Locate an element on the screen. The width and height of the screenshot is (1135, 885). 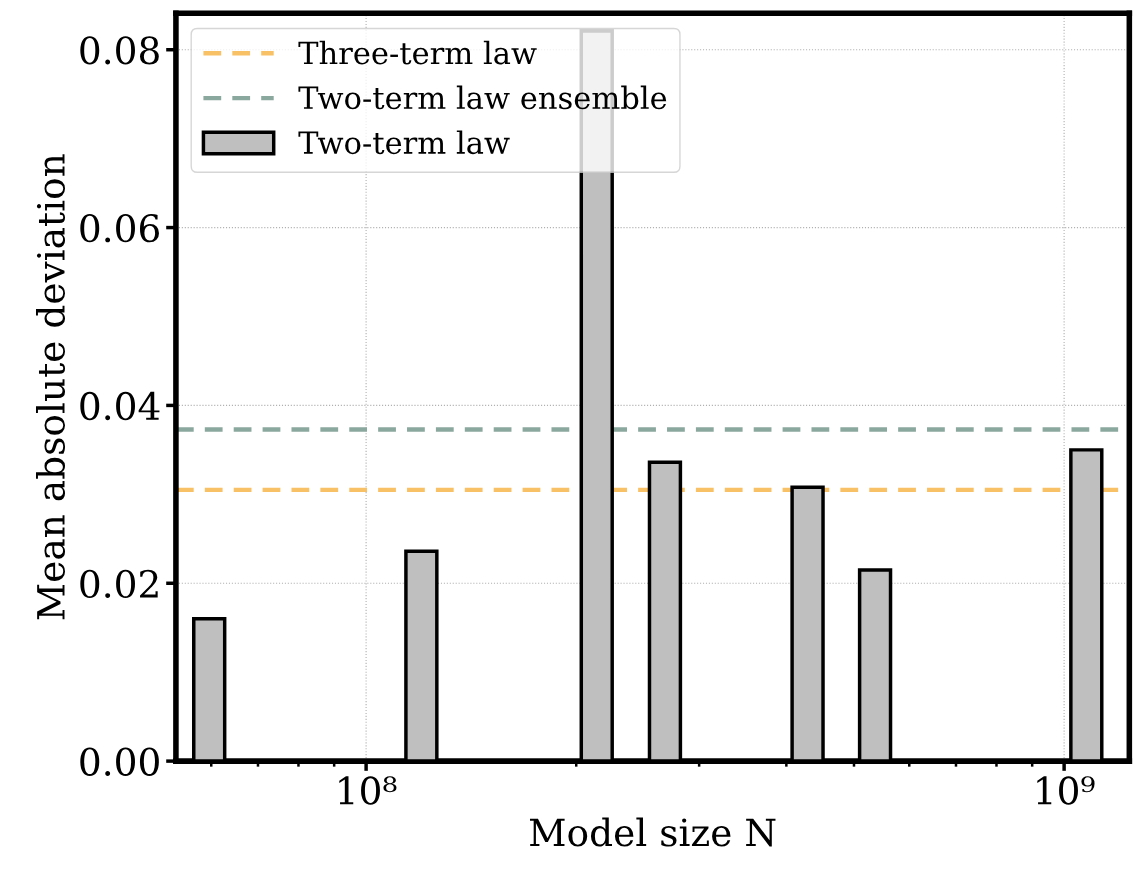
x-tick-label: 10⁹ is located at coordinates (1066, 790).